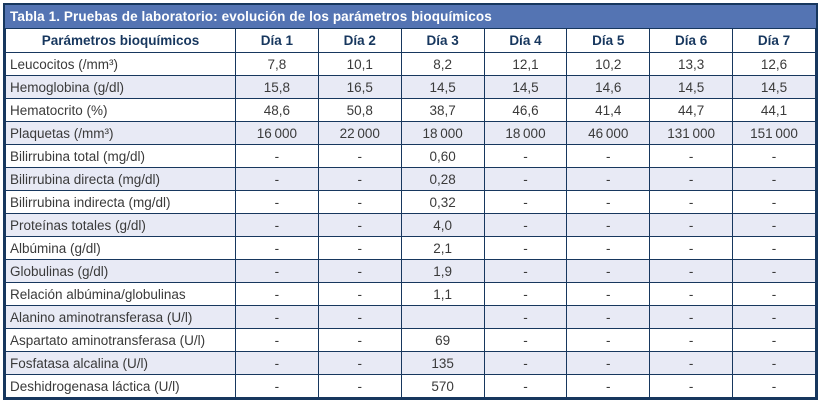 The width and height of the screenshot is (822, 401). What do you see at coordinates (120, 225) in the screenshot?
I see `row-label: Proteínas totales (g/dl)` at bounding box center [120, 225].